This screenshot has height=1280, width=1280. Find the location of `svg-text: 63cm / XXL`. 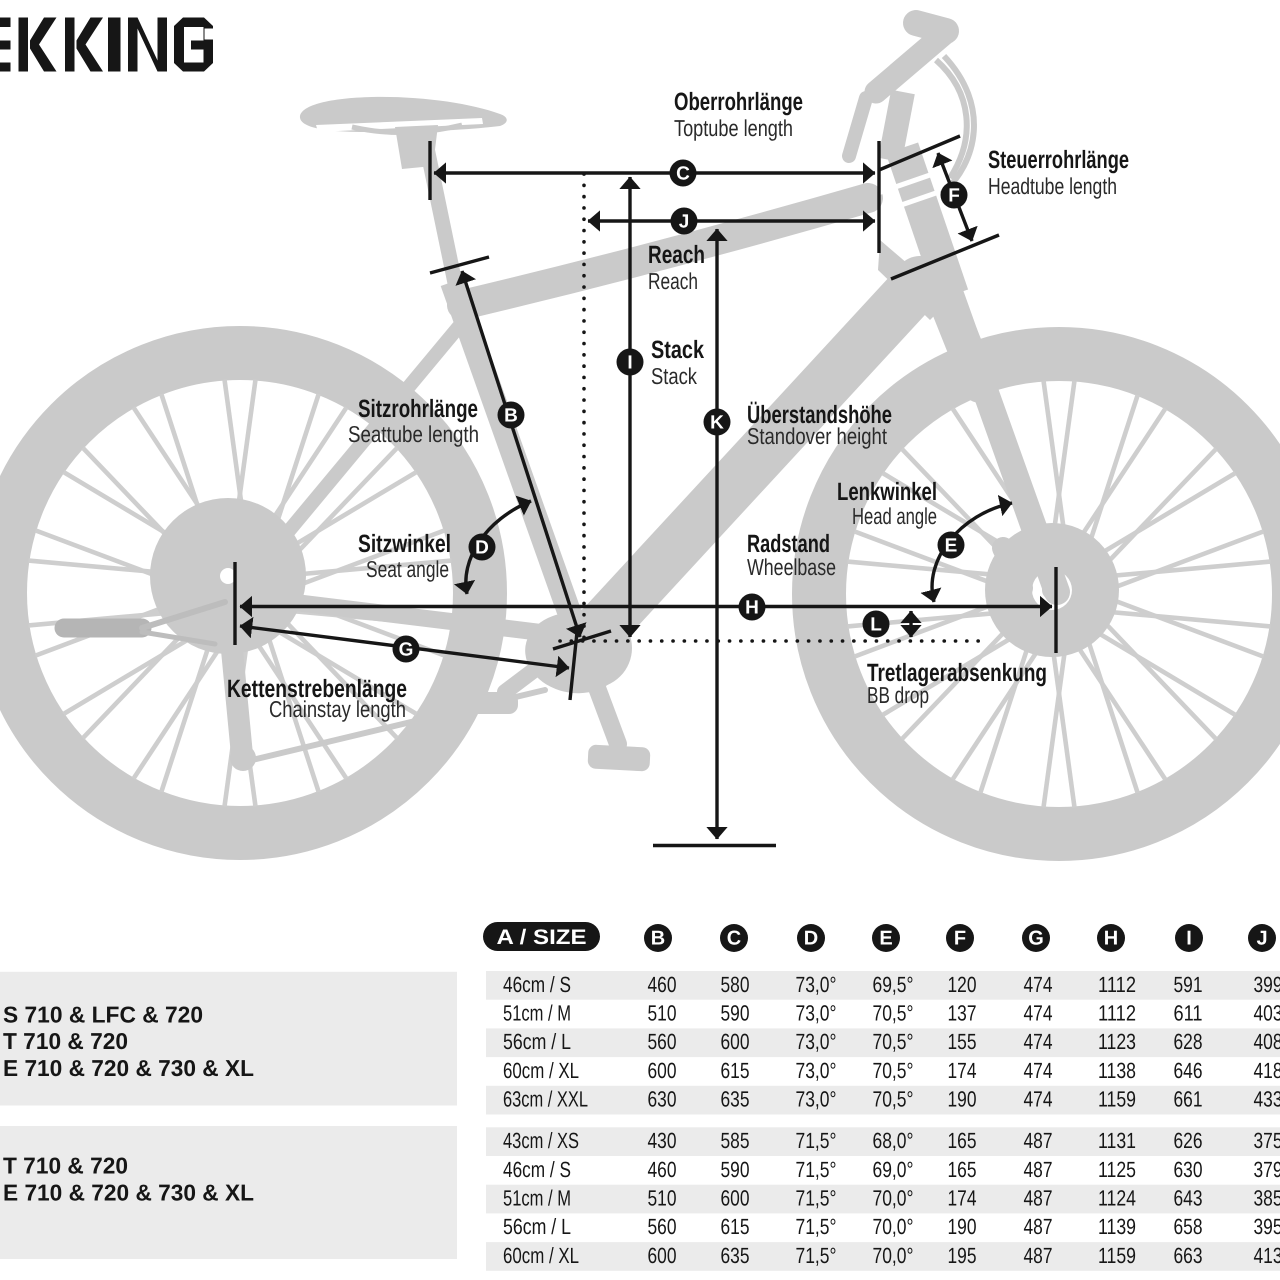

svg-text: 63cm / XXL is located at coordinates (545, 1099).